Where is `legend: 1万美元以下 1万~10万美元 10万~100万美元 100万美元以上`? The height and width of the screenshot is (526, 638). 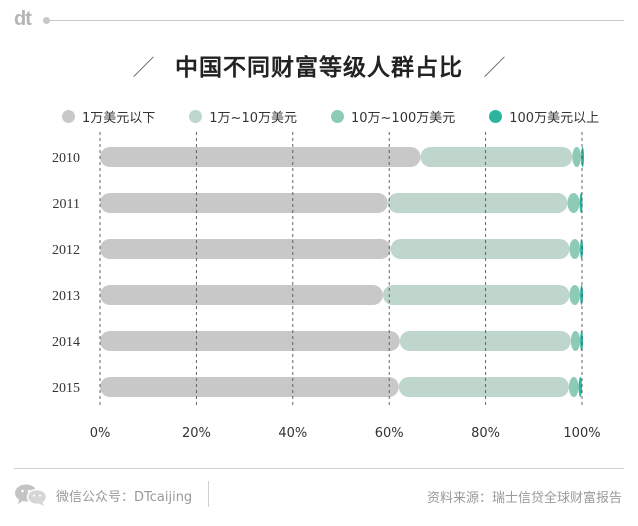 legend: 1万美元以下 1万~10万美元 10万~100万美元 100万美元以上 is located at coordinates (330, 116).